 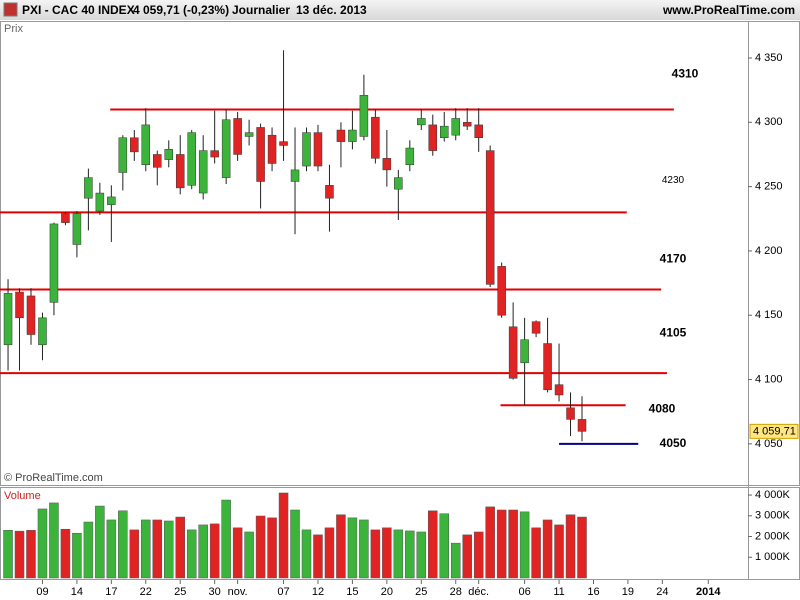 What do you see at coordinates (261, 10) in the screenshot?
I see `period: Journalier` at bounding box center [261, 10].